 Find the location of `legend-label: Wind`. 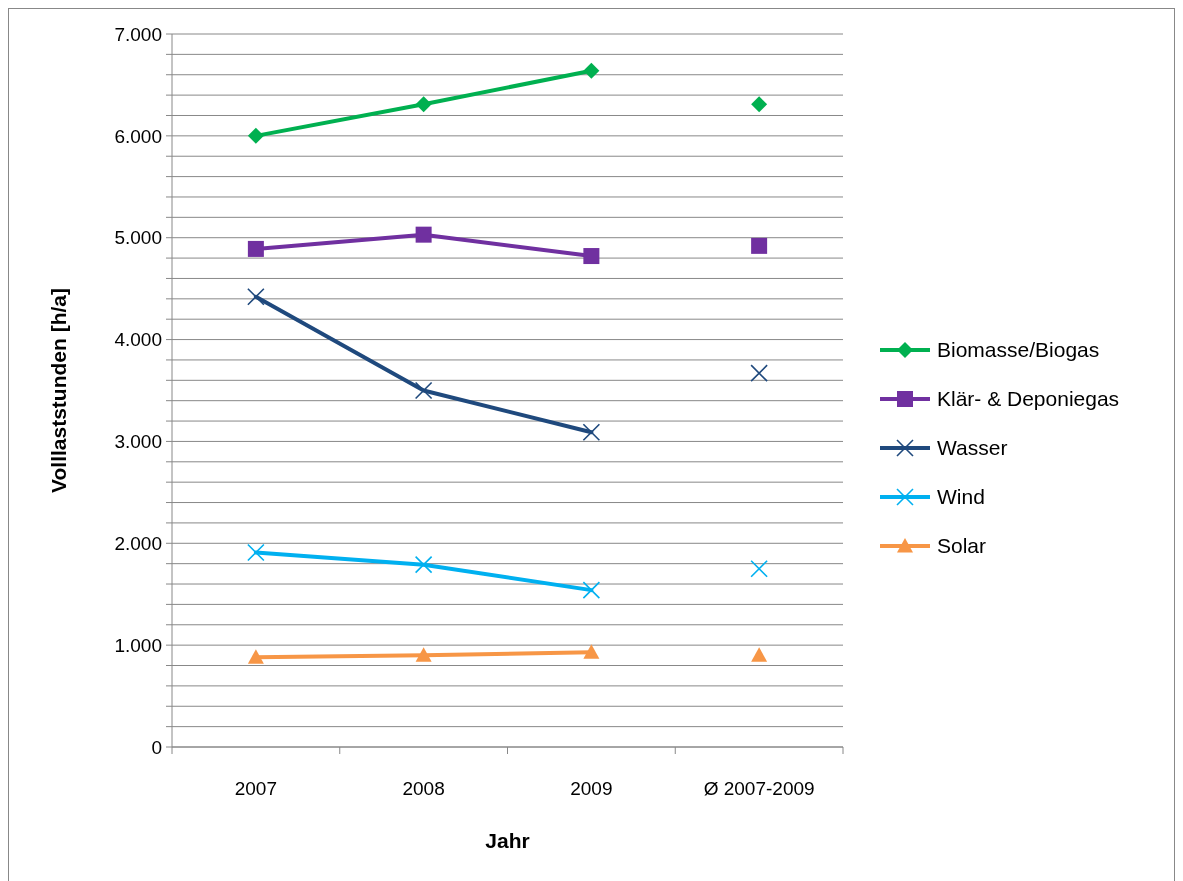

legend-label: Wind is located at coordinates (961, 497).